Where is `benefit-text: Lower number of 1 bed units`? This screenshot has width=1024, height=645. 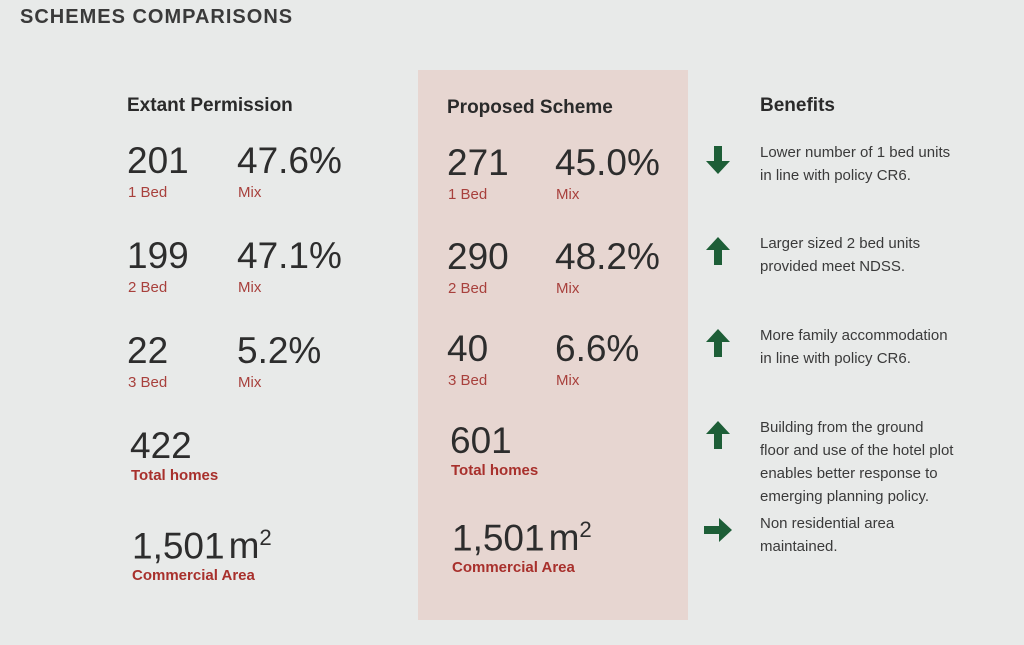 benefit-text: Lower number of 1 bed units is located at coordinates (855, 152).